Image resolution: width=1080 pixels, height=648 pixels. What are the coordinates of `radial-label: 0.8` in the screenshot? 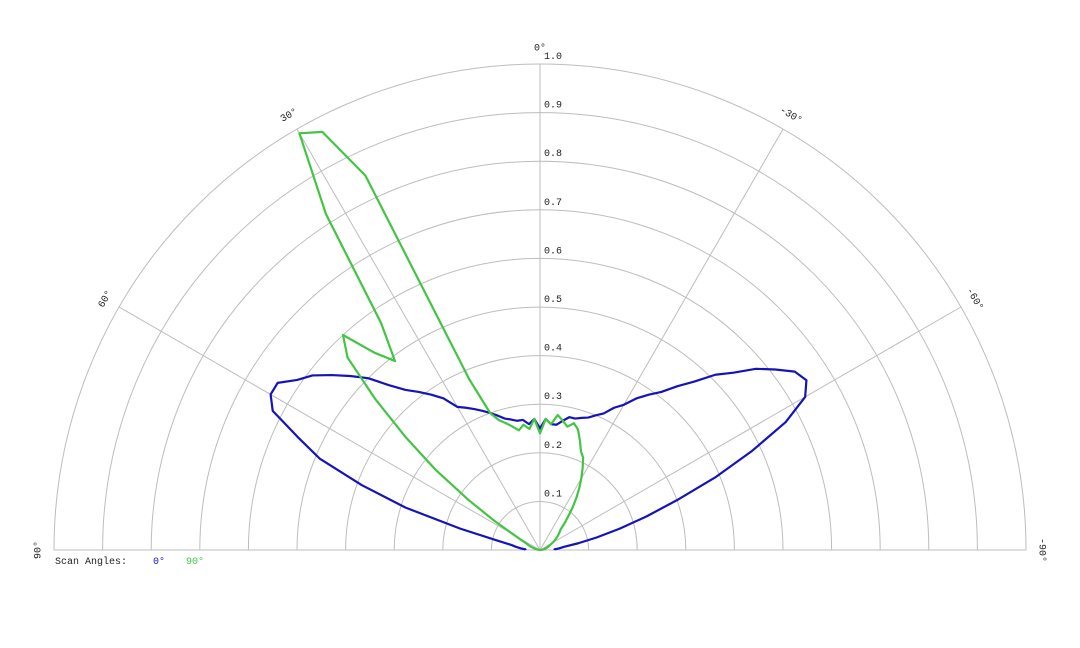 It's located at (553, 154).